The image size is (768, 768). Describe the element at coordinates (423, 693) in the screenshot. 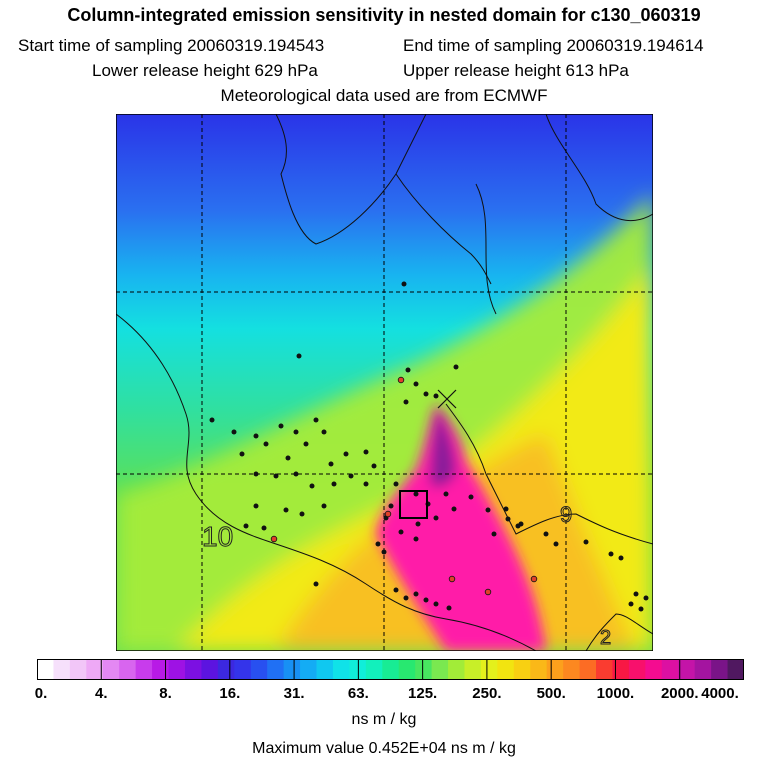

I see `colorbar-tick-label: 125.` at that location.